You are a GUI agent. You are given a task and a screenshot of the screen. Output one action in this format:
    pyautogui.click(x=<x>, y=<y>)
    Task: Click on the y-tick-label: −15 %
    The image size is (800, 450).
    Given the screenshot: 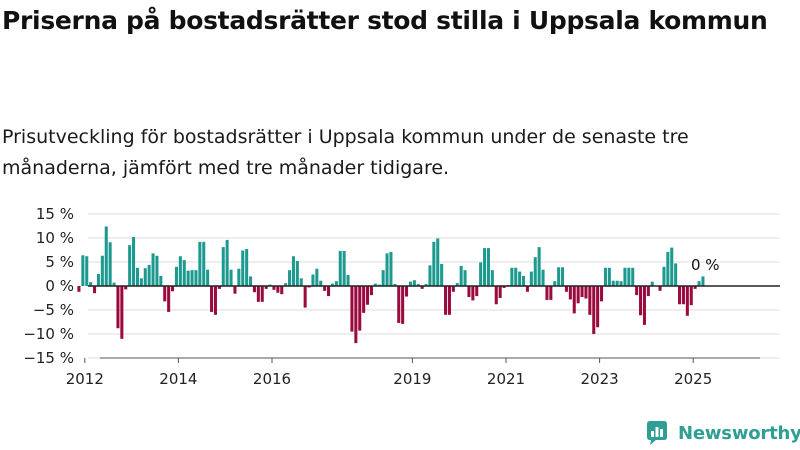 What is the action you would take?
    pyautogui.click(x=48, y=358)
    